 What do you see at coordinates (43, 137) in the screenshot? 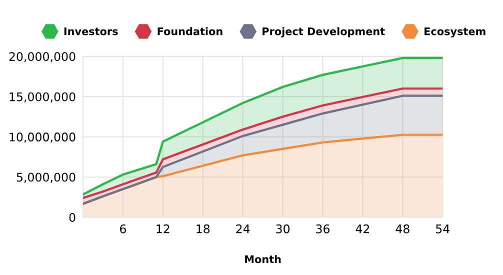
I see `y-tick-label: 10,000,000` at bounding box center [43, 137].